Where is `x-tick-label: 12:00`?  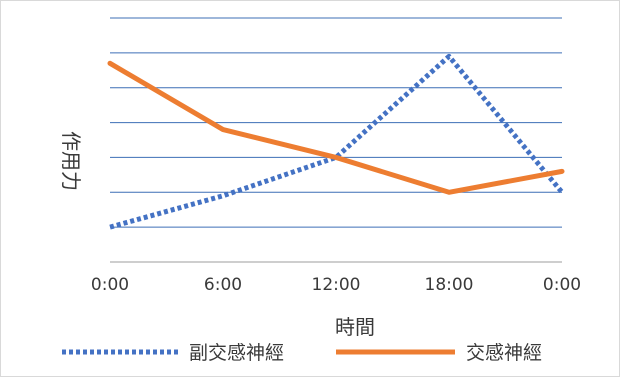
x-tick-label: 12:00 is located at coordinates (336, 285).